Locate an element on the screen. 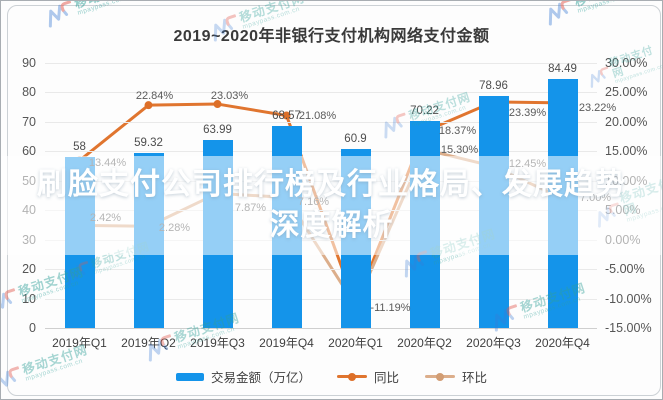 The width and height of the screenshot is (663, 400). y-axis-right-tick-label: -10.00% is located at coordinates (628, 298).